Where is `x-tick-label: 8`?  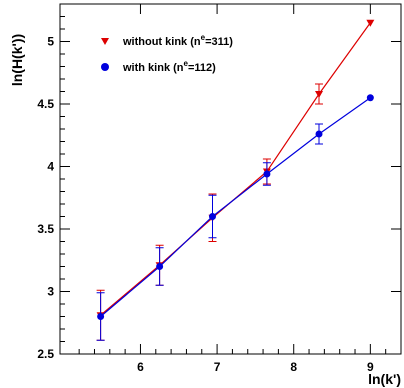
x-tick-label: 8 is located at coordinates (293, 367).